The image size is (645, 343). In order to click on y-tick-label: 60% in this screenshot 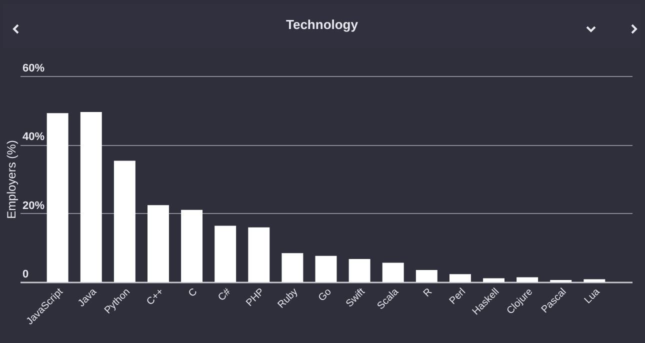, I will do `click(33, 68)`.